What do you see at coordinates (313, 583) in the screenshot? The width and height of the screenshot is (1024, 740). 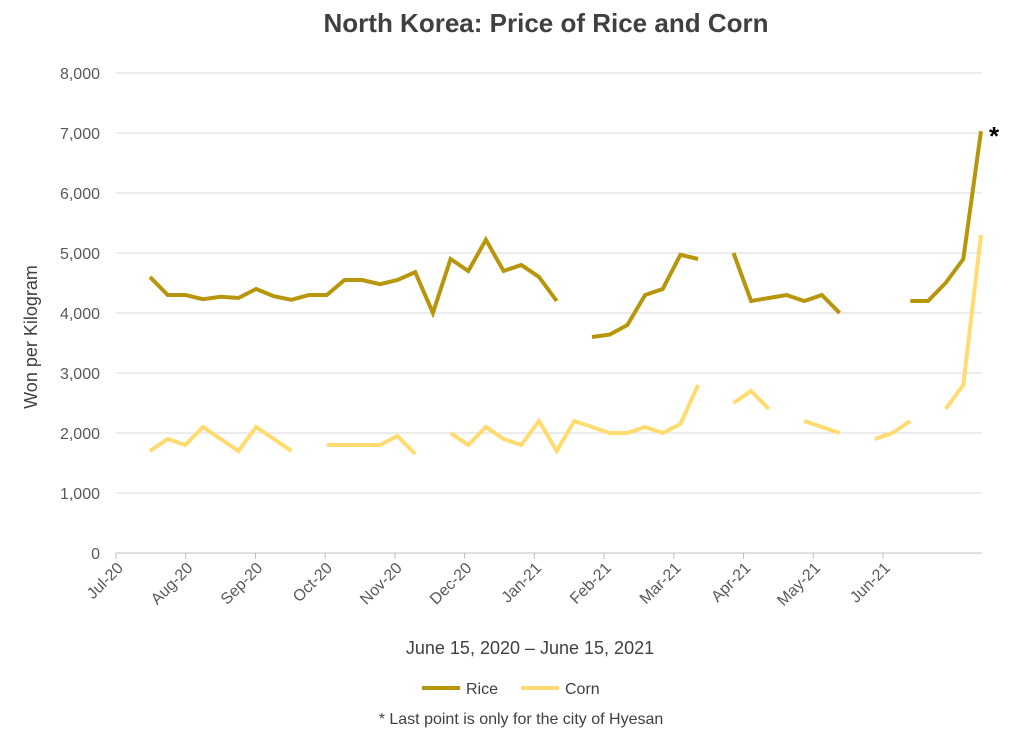 I see `x-tick-label: Oct-20` at bounding box center [313, 583].